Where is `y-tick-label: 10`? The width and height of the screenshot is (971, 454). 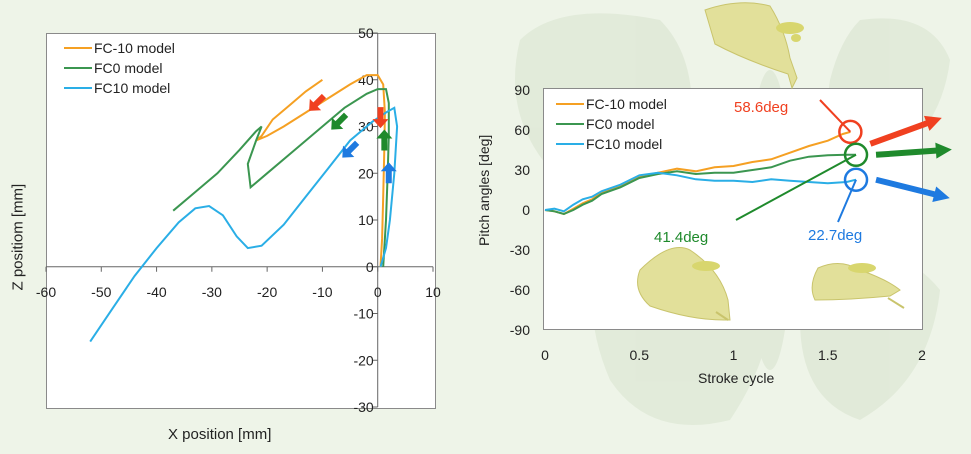 y-tick-label: 10 is located at coordinates (366, 220).